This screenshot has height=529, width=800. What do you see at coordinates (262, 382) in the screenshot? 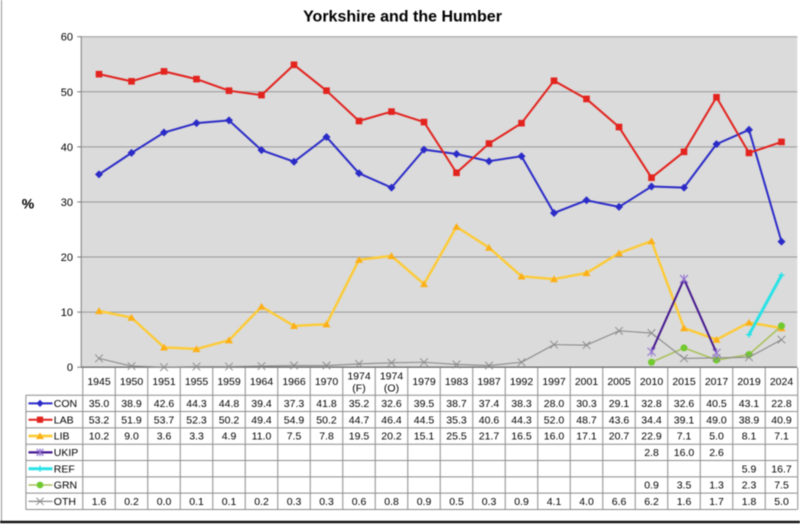
I see `svg-text: 1964` at bounding box center [262, 382].